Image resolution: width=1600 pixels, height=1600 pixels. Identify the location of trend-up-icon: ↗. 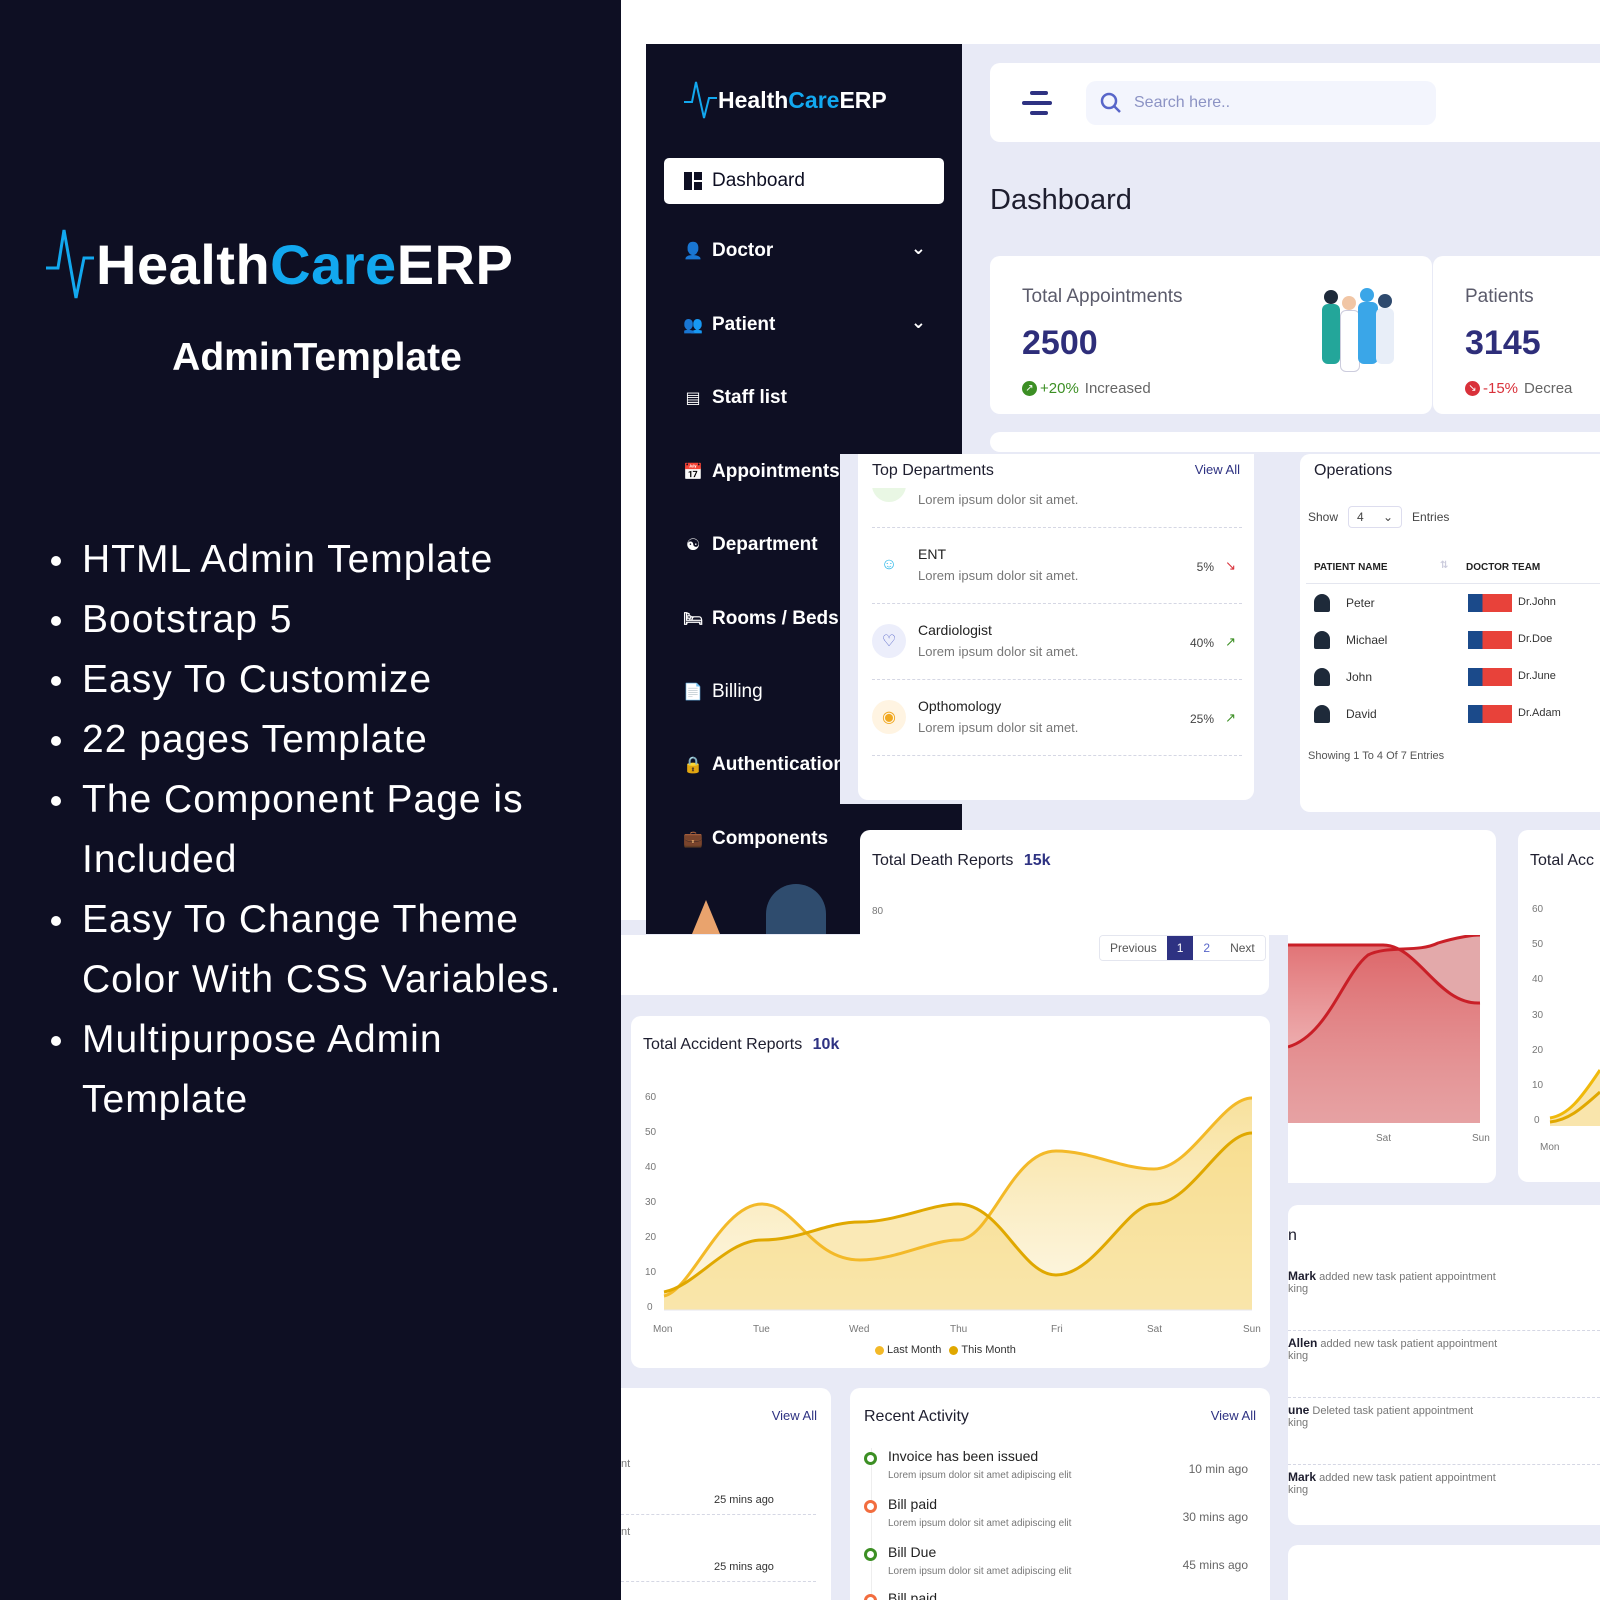
(1230, 717).